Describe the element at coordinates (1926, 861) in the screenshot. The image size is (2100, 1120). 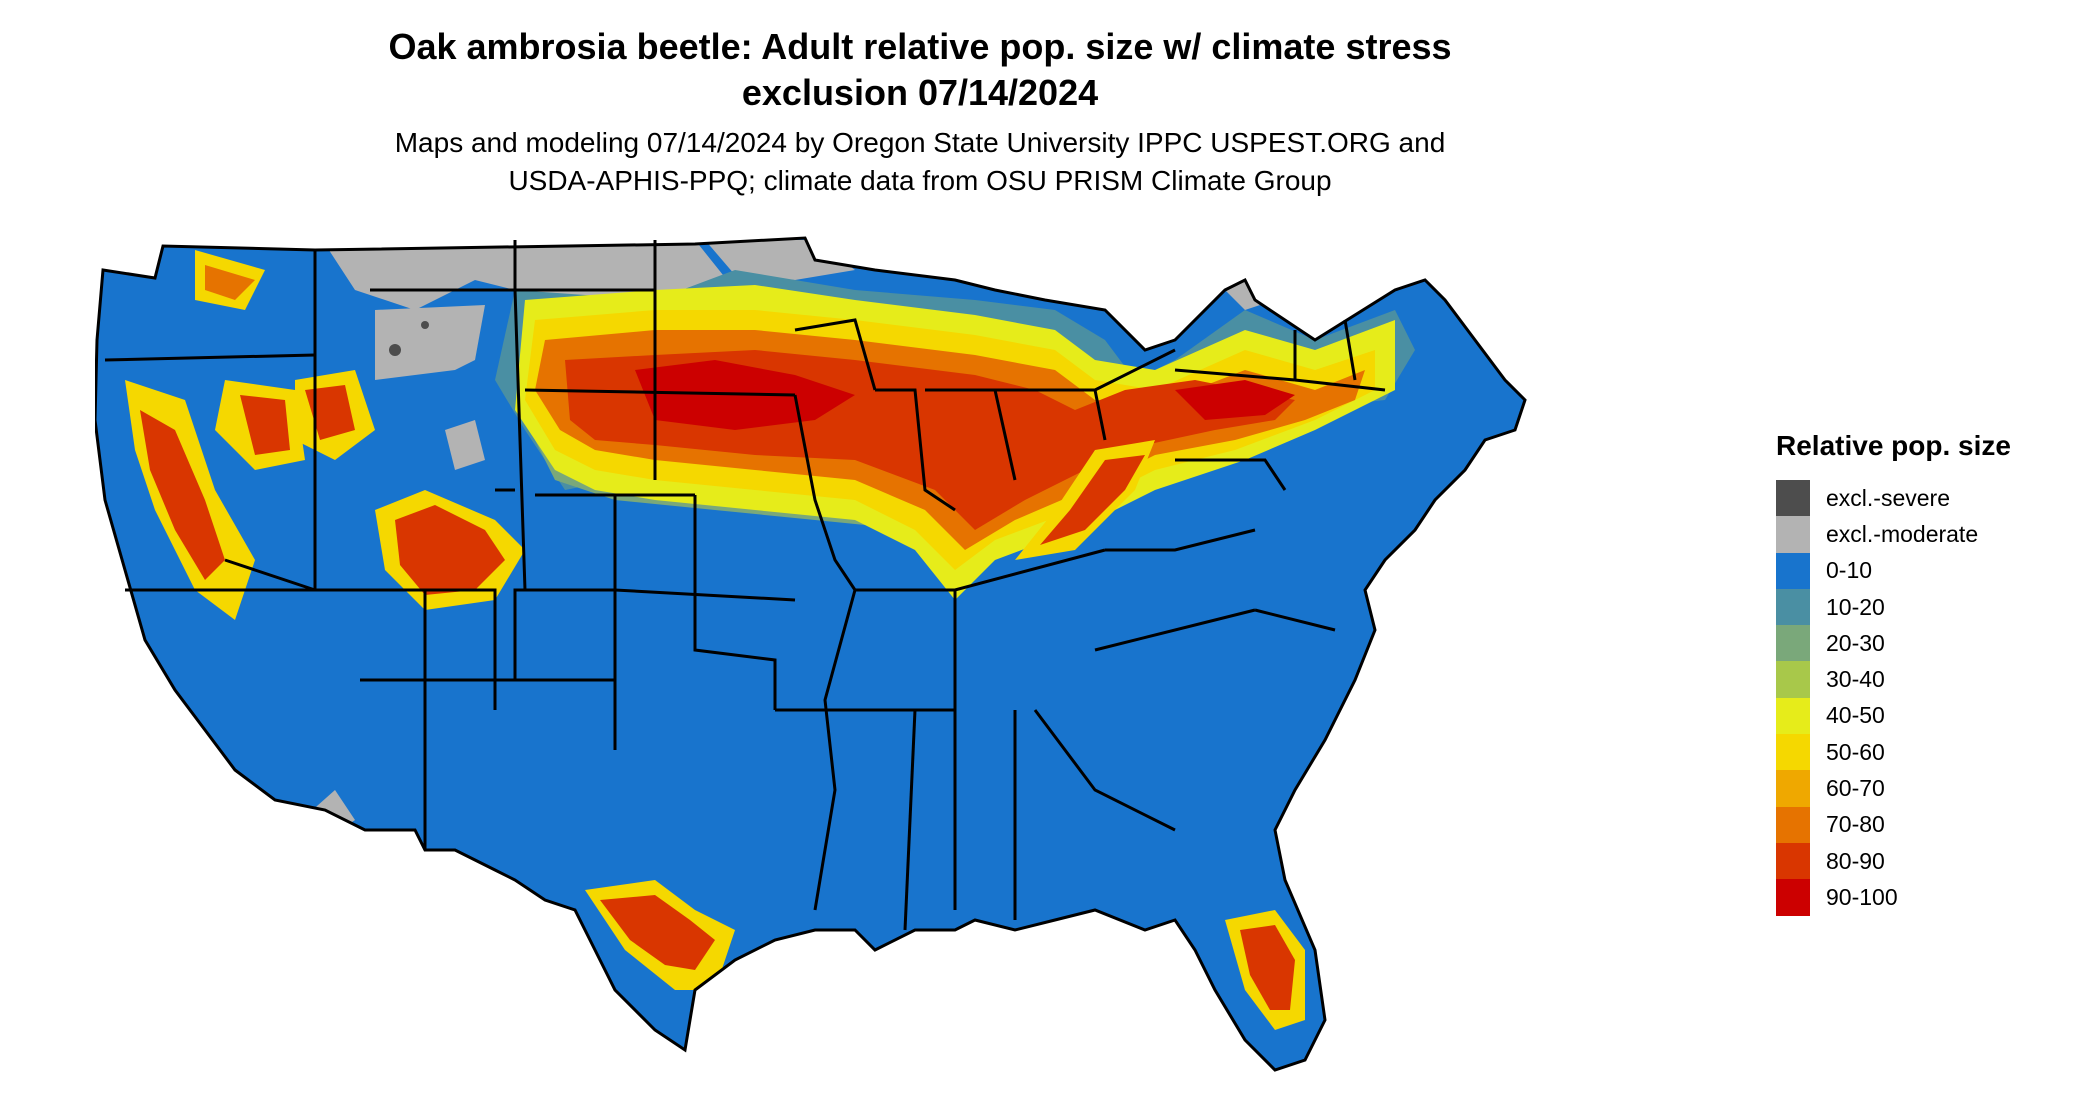
I see `legend-item-80-90: 80-90` at that location.